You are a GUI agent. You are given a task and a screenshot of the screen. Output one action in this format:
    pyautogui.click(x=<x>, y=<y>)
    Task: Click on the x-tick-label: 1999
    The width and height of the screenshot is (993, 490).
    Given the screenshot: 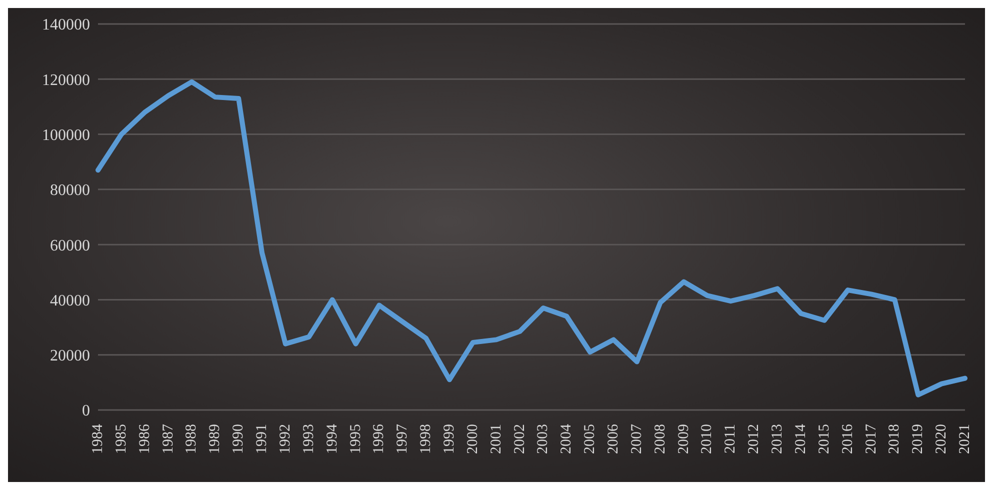 What is the action you would take?
    pyautogui.click(x=449, y=439)
    